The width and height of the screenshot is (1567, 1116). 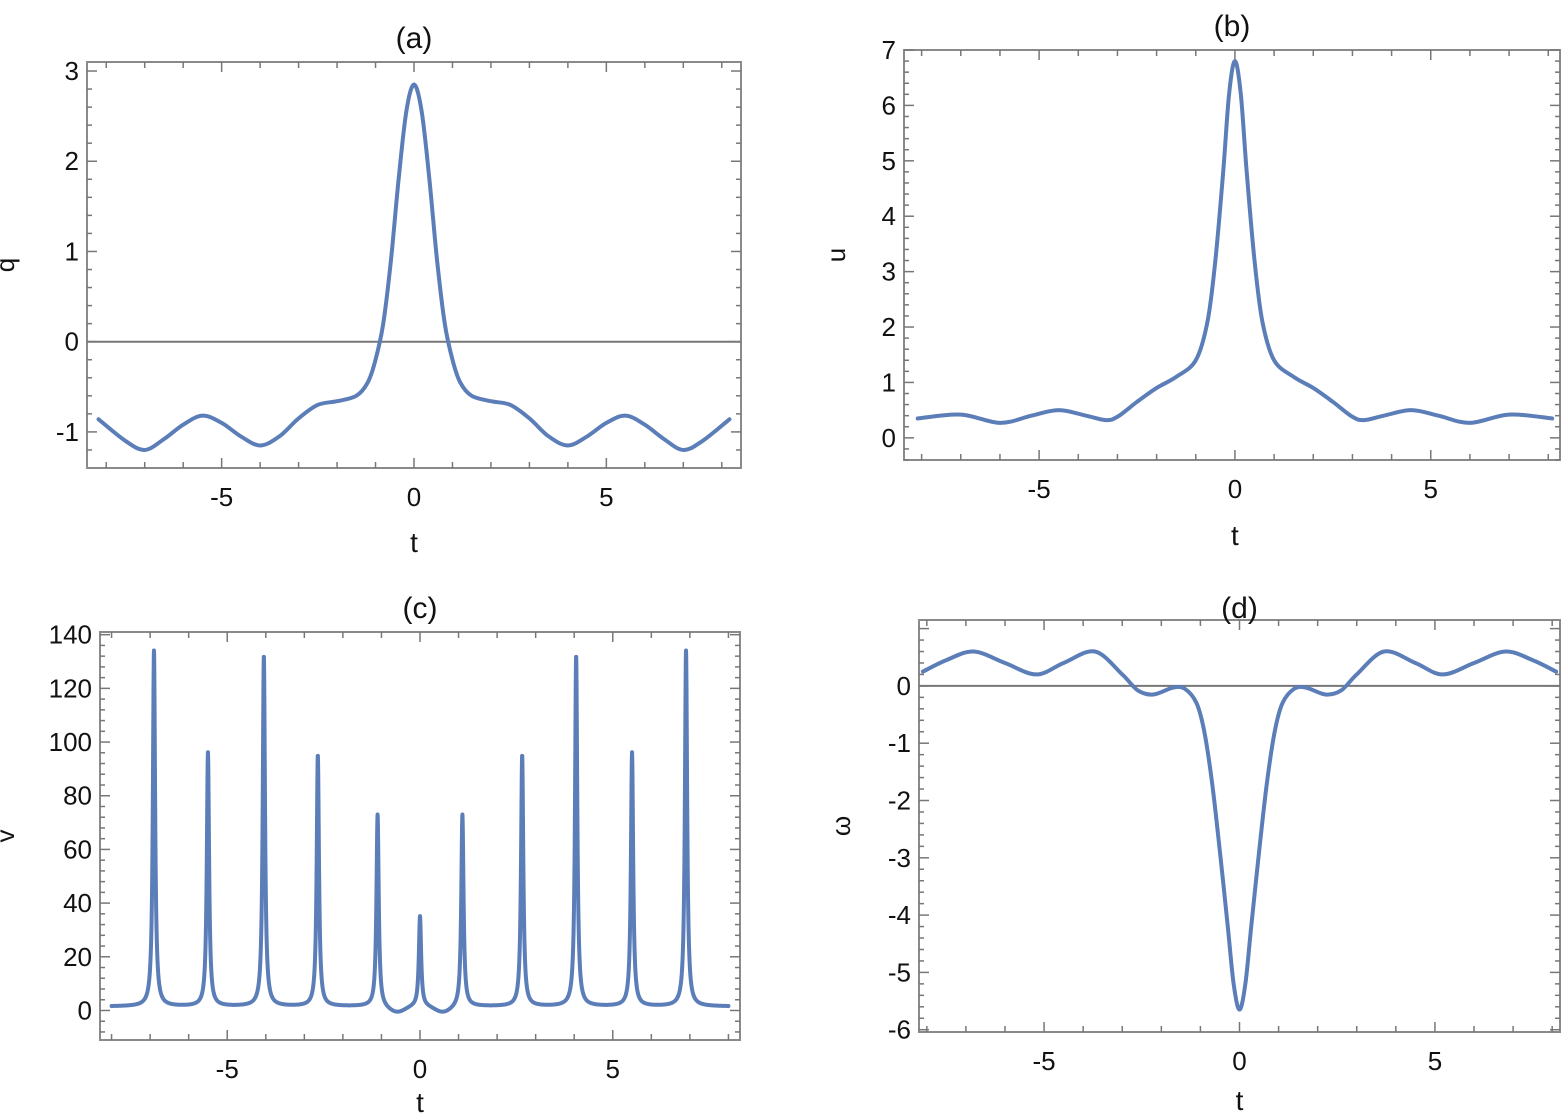 What do you see at coordinates (889, 161) in the screenshot?
I see `y-tick-label: 5` at bounding box center [889, 161].